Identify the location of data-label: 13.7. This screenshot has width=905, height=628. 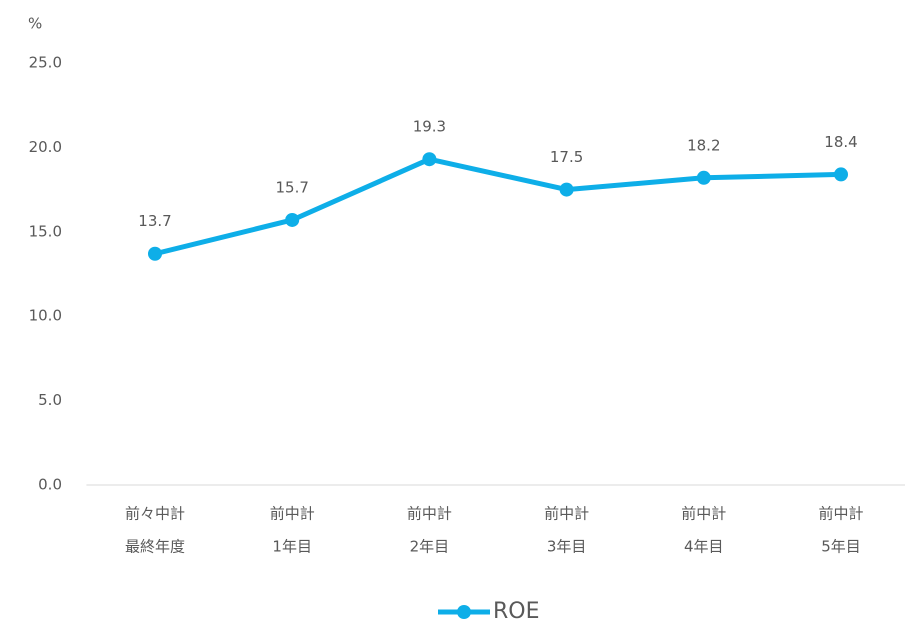
(154, 221).